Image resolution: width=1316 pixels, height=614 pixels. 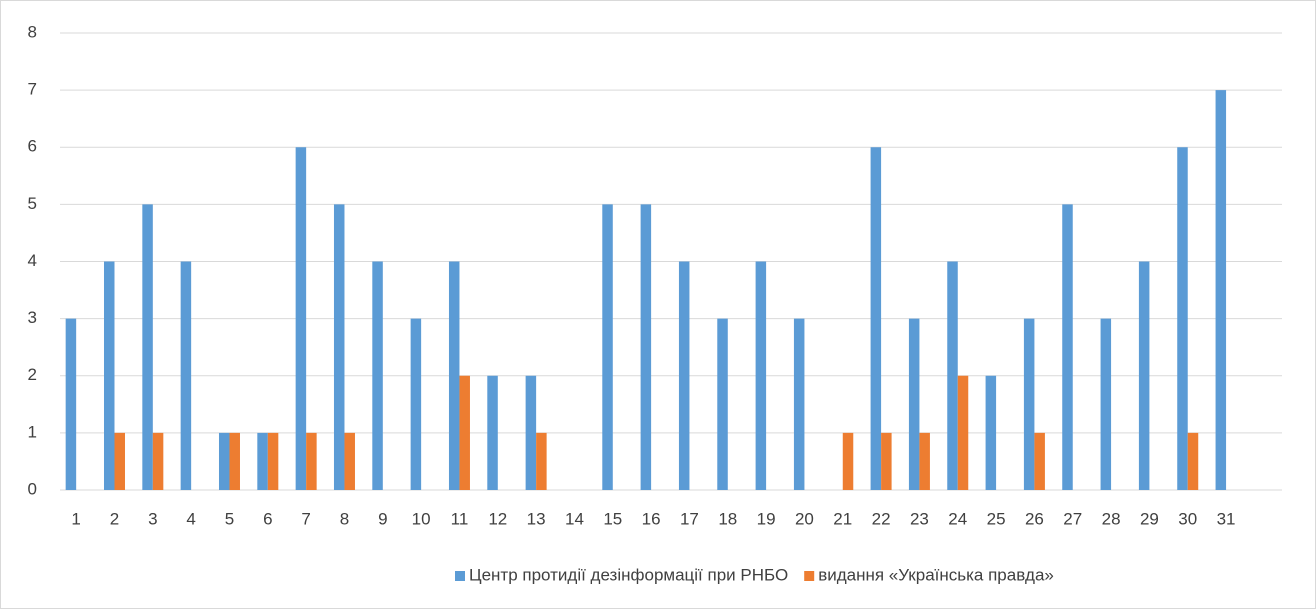 I want to click on x-tick-label: 19, so click(x=766, y=518).